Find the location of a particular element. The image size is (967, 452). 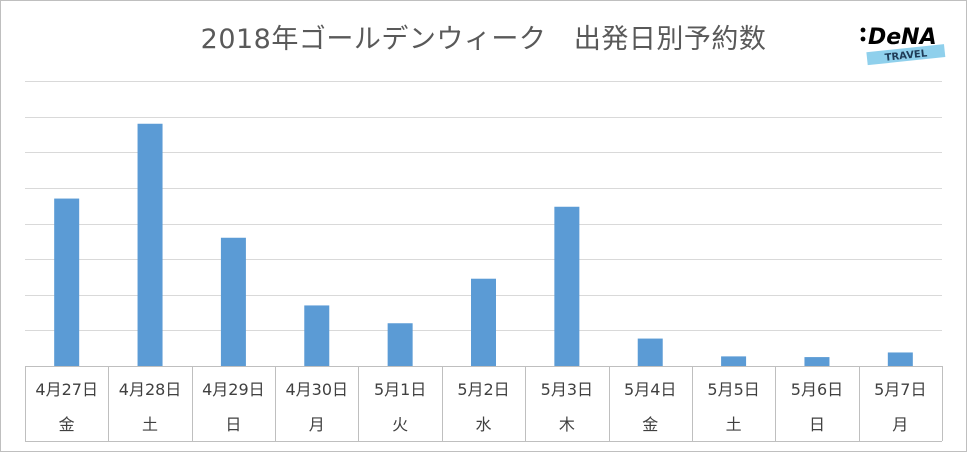

chart-title: 2018年ゴールデンウィーク 出発日別予約数 is located at coordinates (483, 39).